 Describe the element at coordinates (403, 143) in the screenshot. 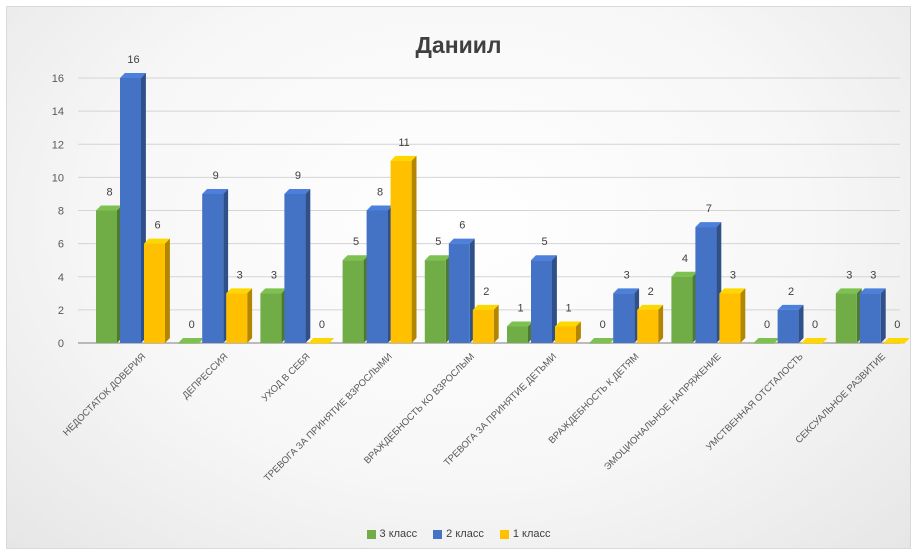

I see `data-label: 11` at that location.